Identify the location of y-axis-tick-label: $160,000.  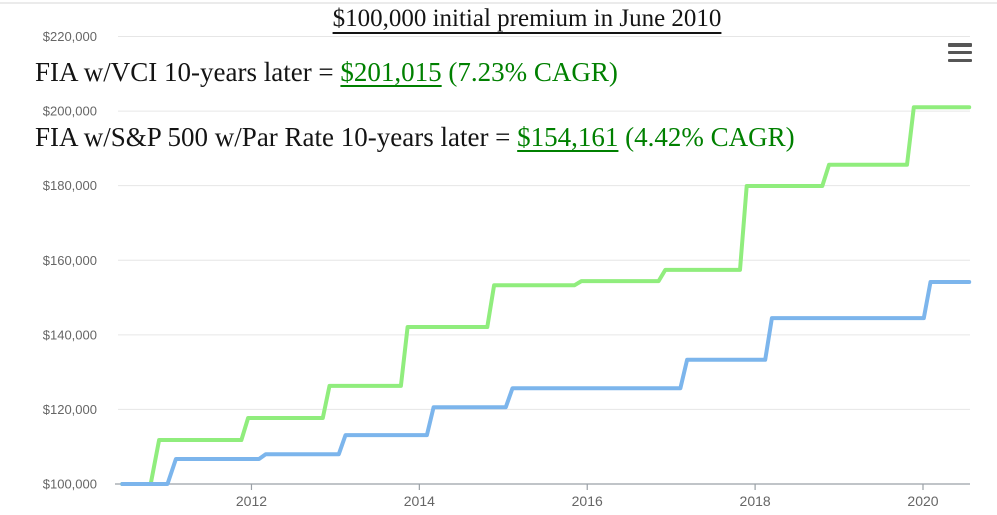
(70, 260).